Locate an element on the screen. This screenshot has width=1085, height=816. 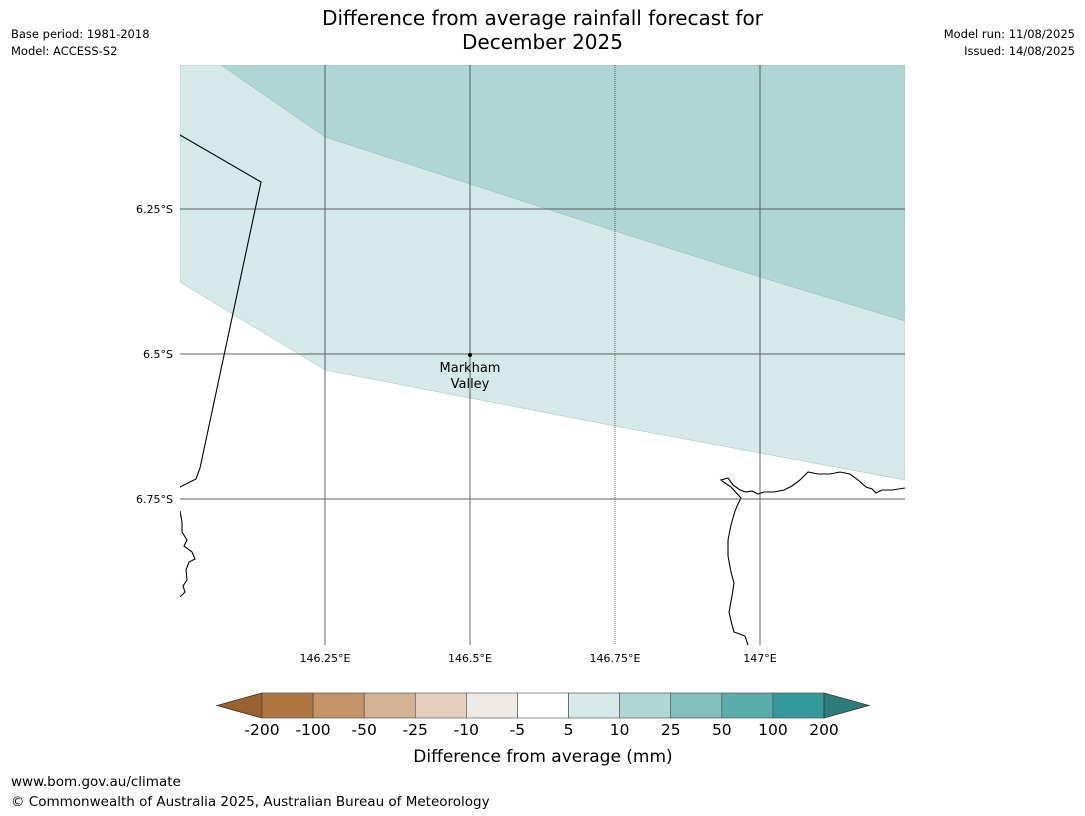
border-line is located at coordinates (221, 311).